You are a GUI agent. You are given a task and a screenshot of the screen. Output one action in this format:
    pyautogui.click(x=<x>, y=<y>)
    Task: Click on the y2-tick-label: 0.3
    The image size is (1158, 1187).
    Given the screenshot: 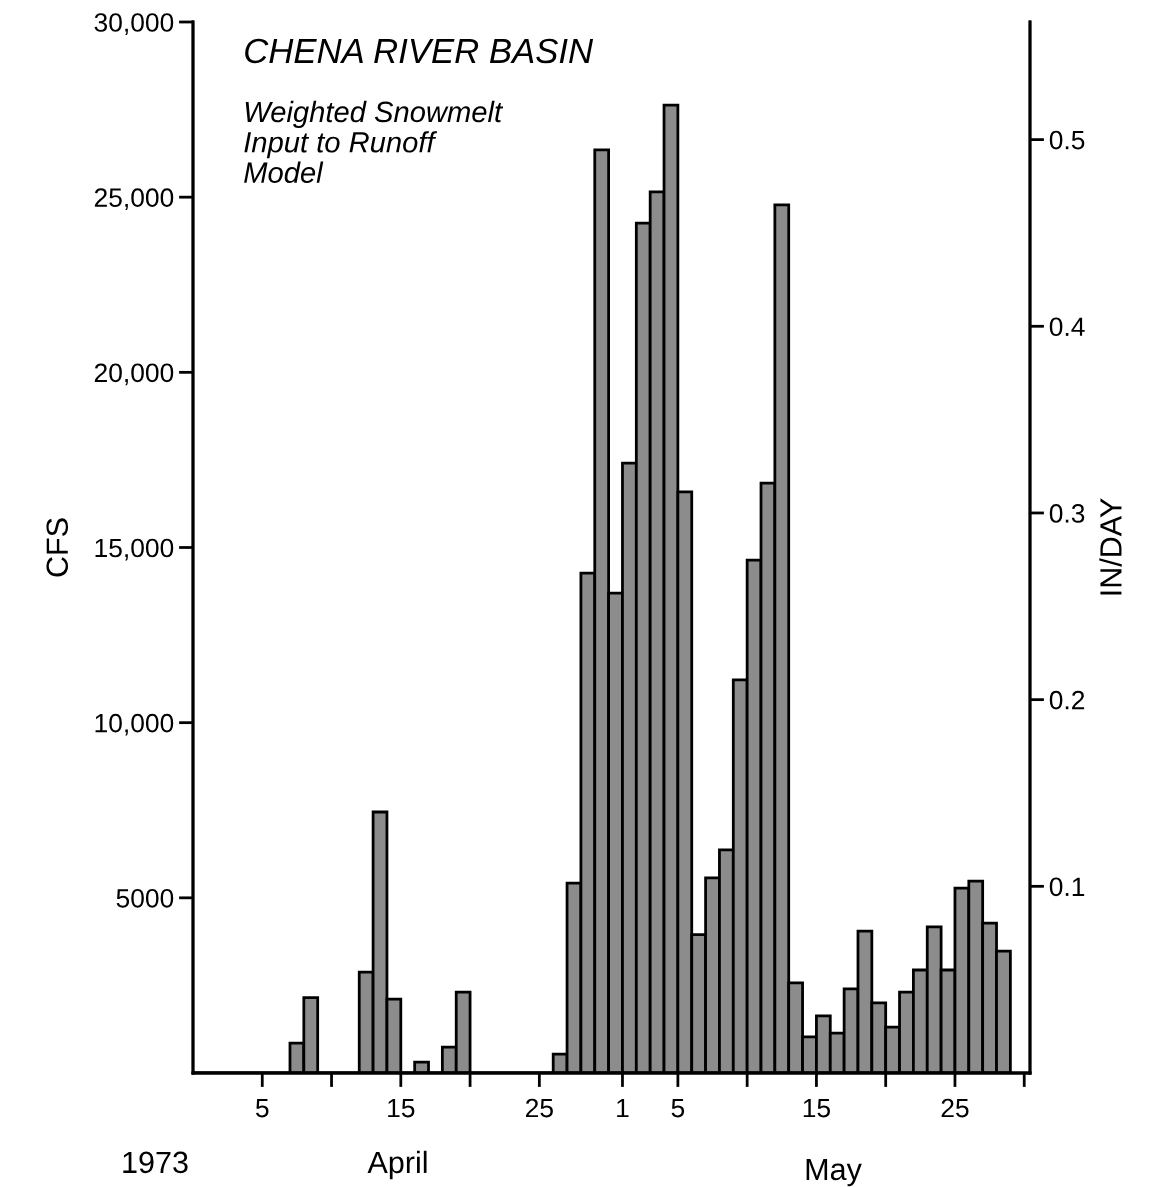 What is the action you would take?
    pyautogui.click(x=1067, y=513)
    